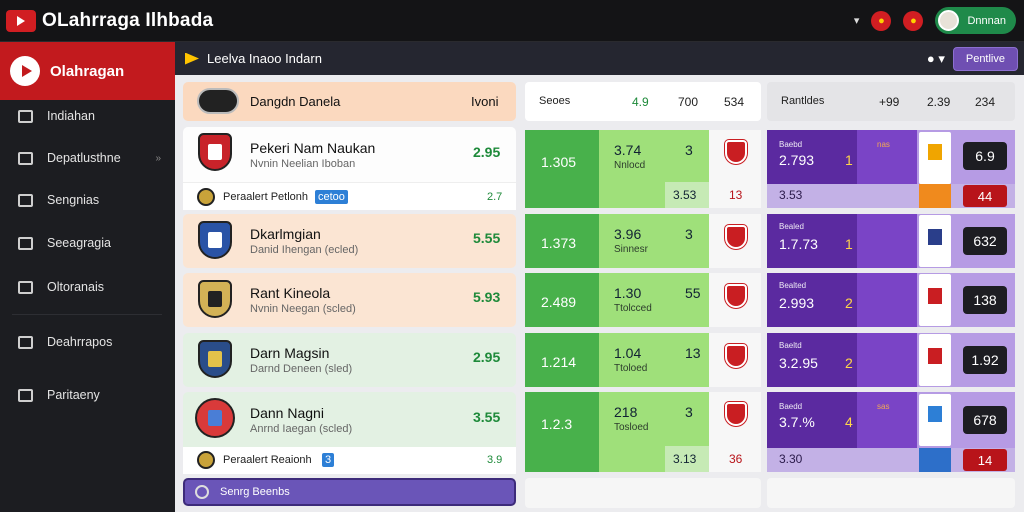 The height and width of the screenshot is (512, 1024). What do you see at coordinates (301, 429) in the screenshot?
I see `team-sub: Anrnd Iaegan (scled)` at bounding box center [301, 429].